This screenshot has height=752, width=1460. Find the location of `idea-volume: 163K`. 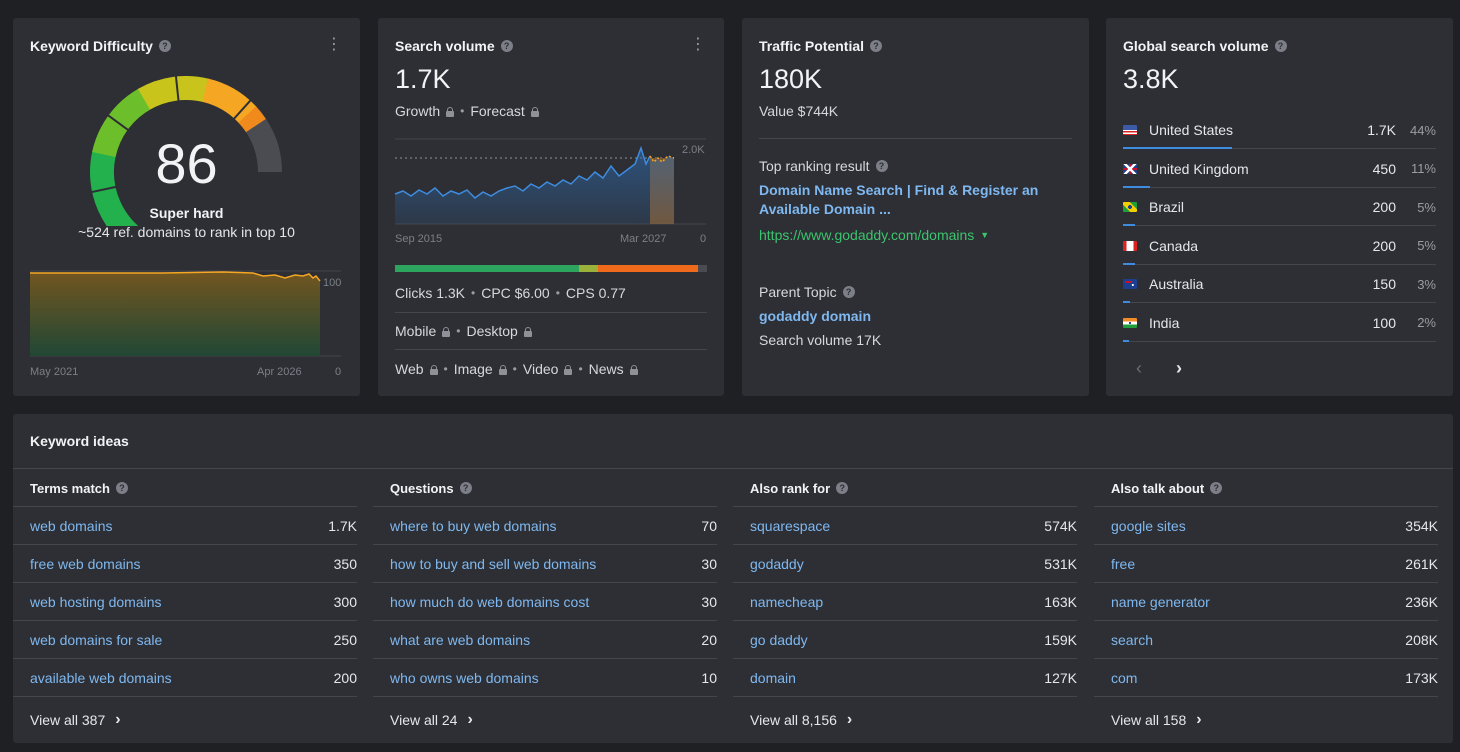

idea-volume: 163K is located at coordinates (1060, 601).